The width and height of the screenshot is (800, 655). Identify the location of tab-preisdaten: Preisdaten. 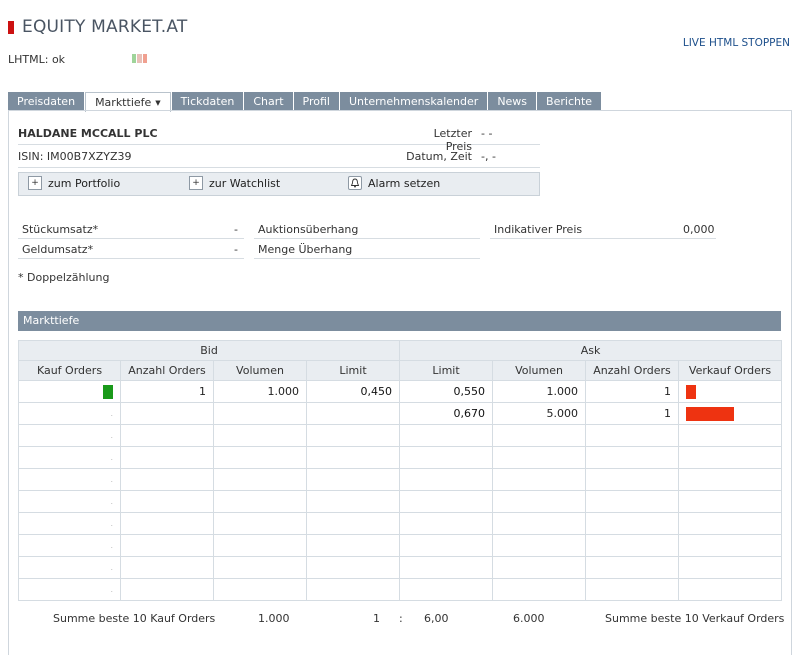
(46, 101).